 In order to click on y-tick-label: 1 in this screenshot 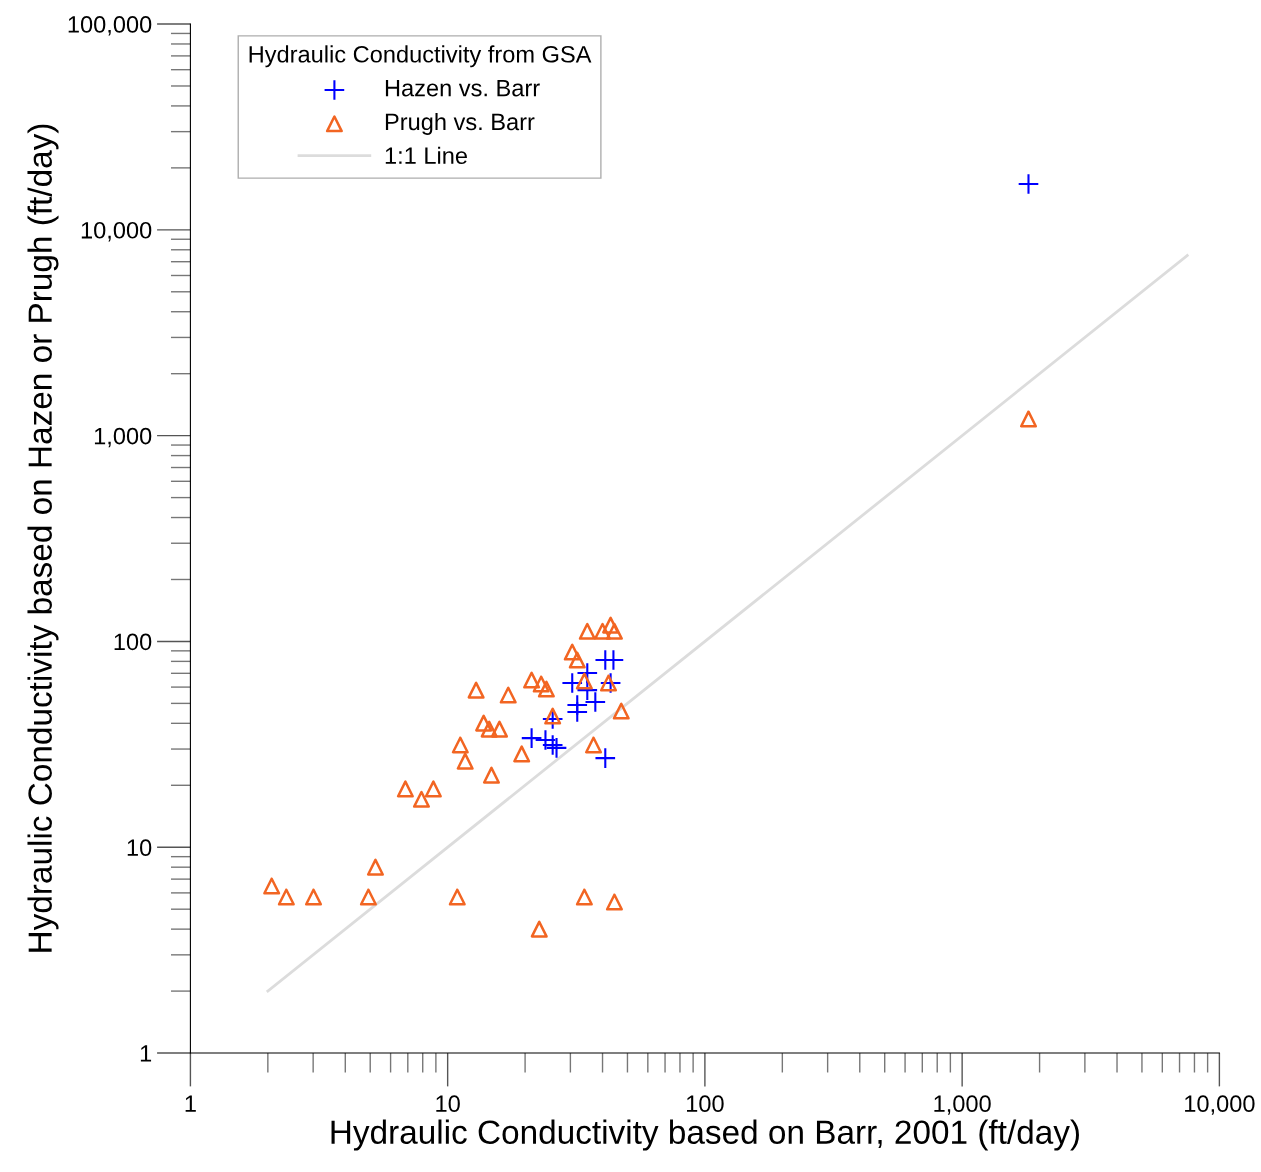, I will do `click(146, 1053)`.